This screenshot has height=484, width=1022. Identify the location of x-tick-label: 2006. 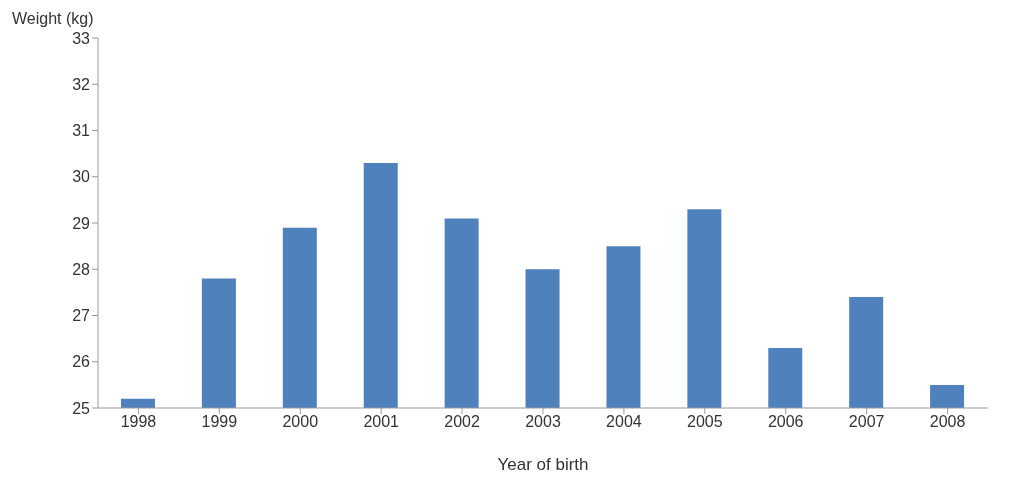
(785, 422).